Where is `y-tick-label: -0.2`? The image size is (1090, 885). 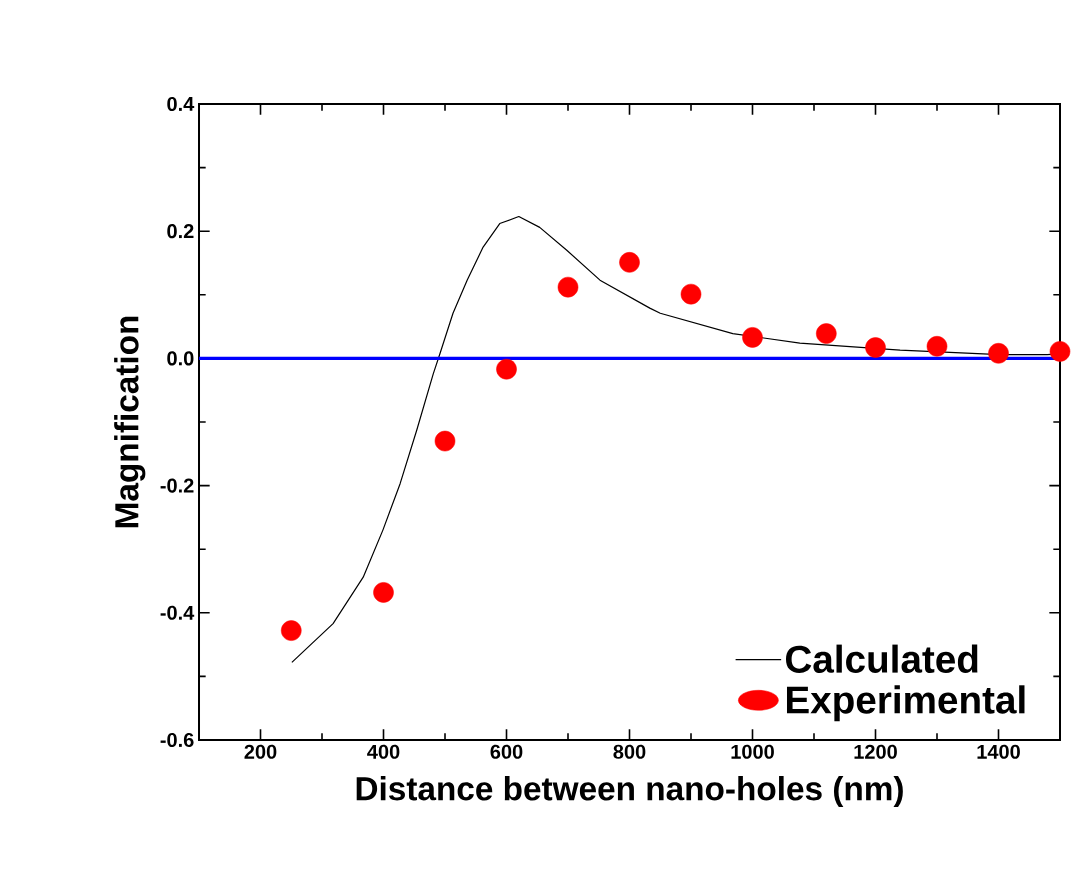 y-tick-label: -0.2 is located at coordinates (177, 485).